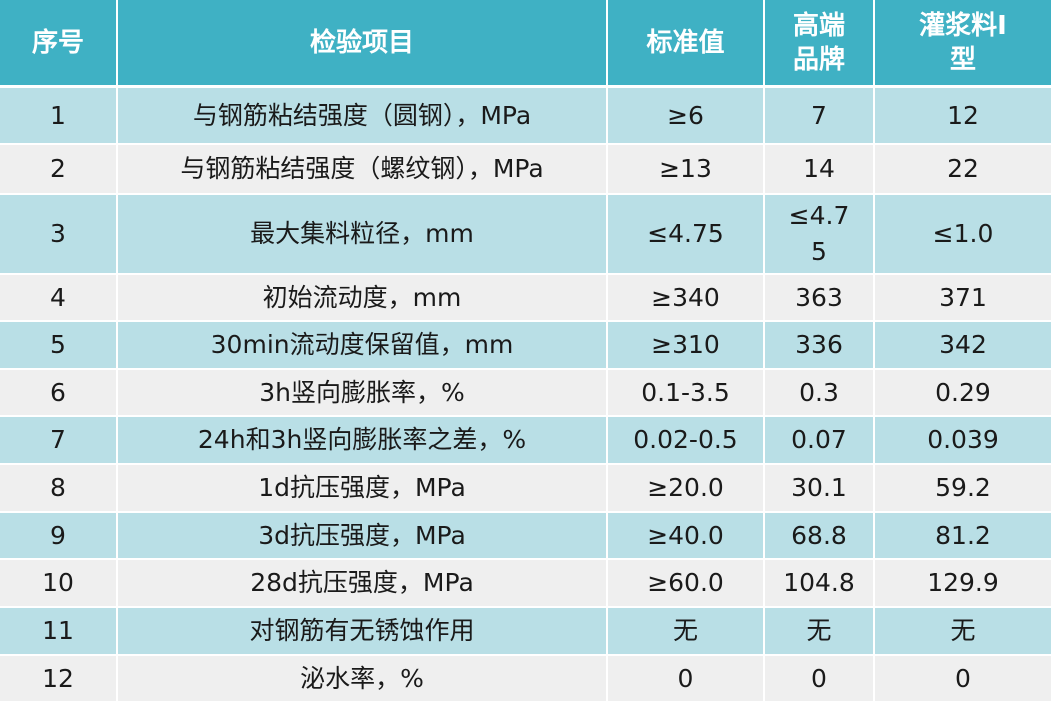  What do you see at coordinates (963, 346) in the screenshot?
I see `cell-grout: 342` at bounding box center [963, 346].